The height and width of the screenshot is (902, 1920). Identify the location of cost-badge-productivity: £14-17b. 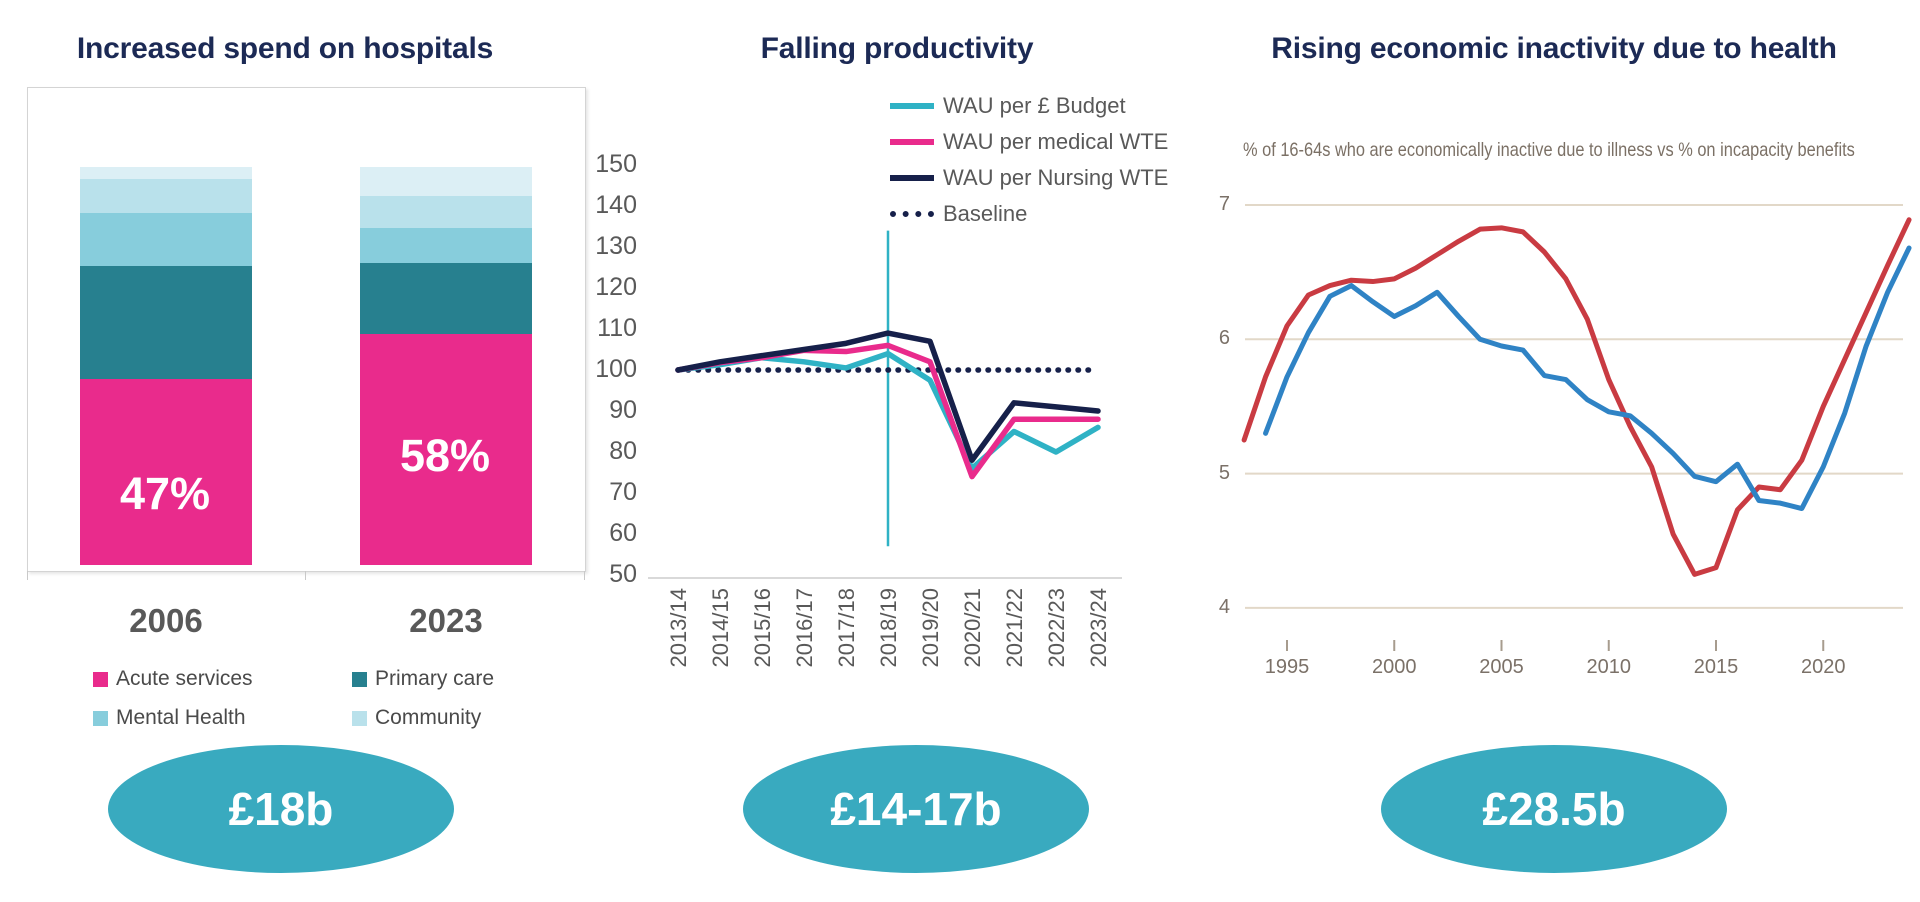
(916, 809).